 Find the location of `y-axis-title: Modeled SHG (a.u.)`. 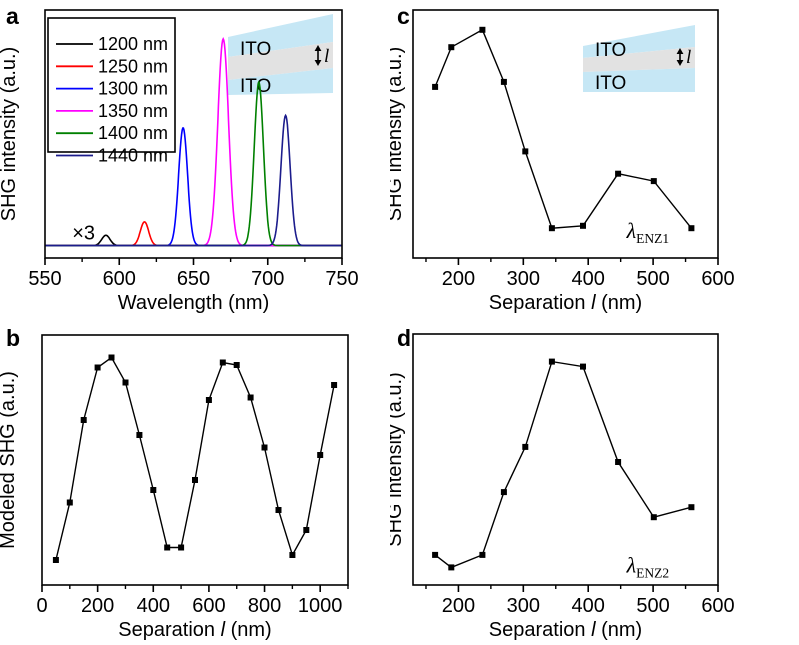

y-axis-title: Modeled SHG (a.u.) is located at coordinates (9, 460).